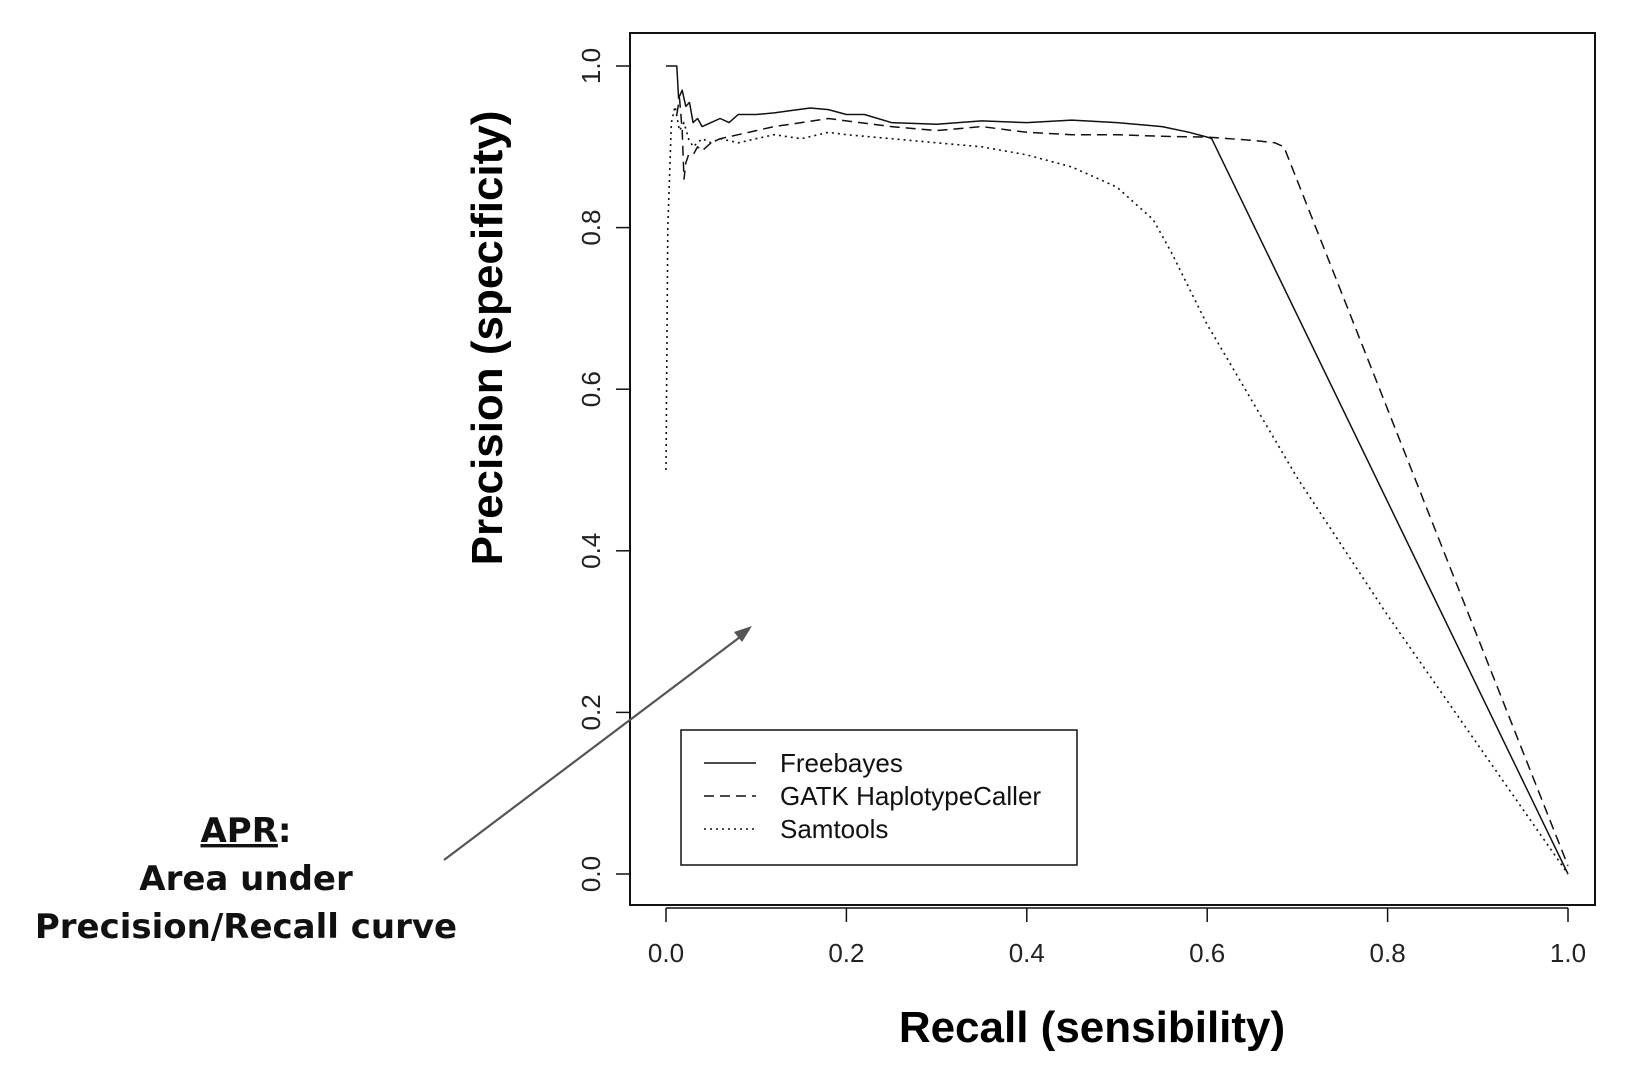 This screenshot has height=1067, width=1630. What do you see at coordinates (591, 874) in the screenshot?
I see `y-tick-label: 0.0` at bounding box center [591, 874].